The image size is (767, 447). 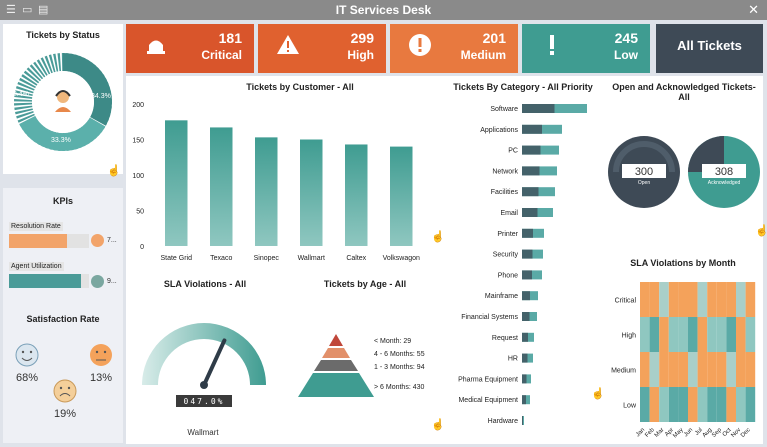 What do you see at coordinates (586, 48) in the screenshot?
I see `tile-low: 245 Low` at bounding box center [586, 48].